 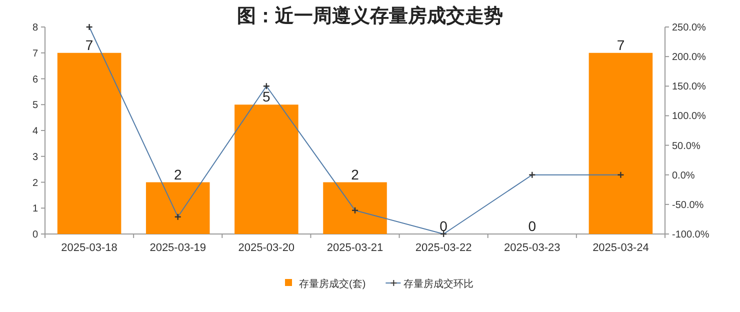 What do you see at coordinates (620, 248) in the screenshot?
I see `x-tick-label: 2025-03-24` at bounding box center [620, 248].